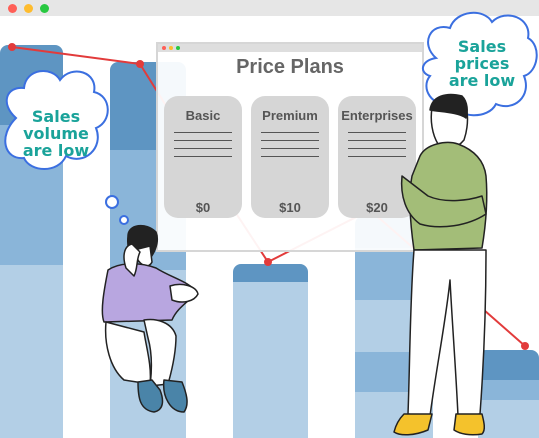 This screenshot has width=539, height=438. What do you see at coordinates (290, 67) in the screenshot?
I see `page-title: Price Plans` at bounding box center [290, 67].